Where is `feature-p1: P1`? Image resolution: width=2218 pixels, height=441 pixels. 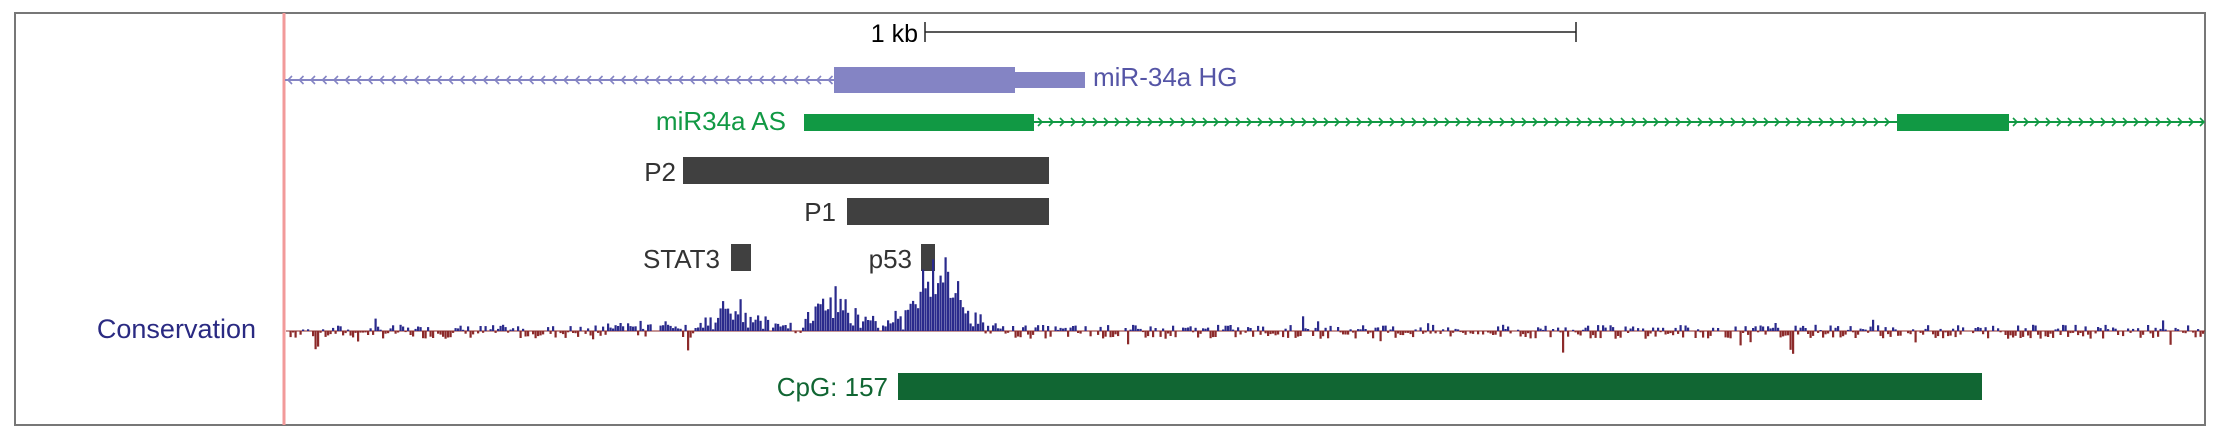
feature-p1: P1 is located at coordinates (926, 212).